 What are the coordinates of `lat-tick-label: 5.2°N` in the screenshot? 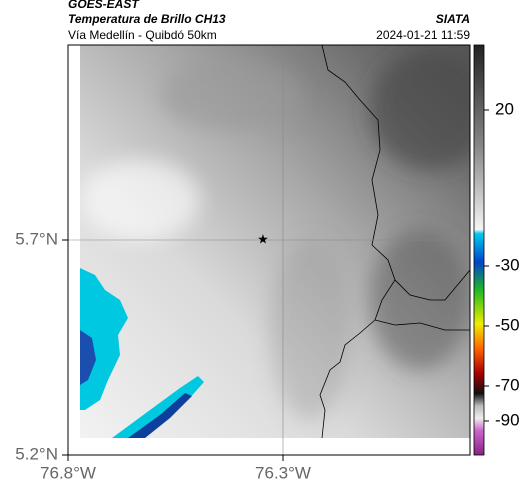 It's located at (36, 453).